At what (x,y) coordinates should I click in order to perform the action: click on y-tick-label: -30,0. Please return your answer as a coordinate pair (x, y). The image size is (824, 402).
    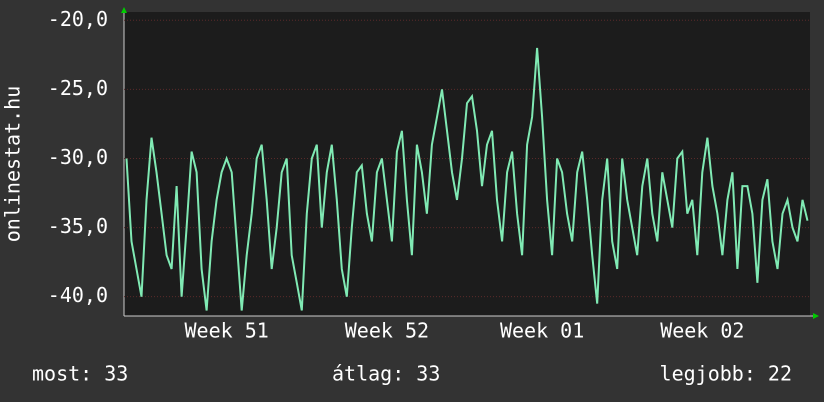
    Looking at the image, I should click on (78, 157).